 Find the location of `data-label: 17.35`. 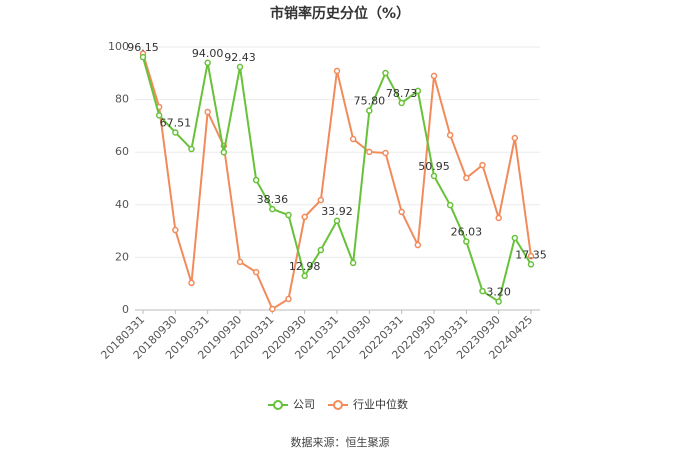

data-label: 17.35 is located at coordinates (531, 254).